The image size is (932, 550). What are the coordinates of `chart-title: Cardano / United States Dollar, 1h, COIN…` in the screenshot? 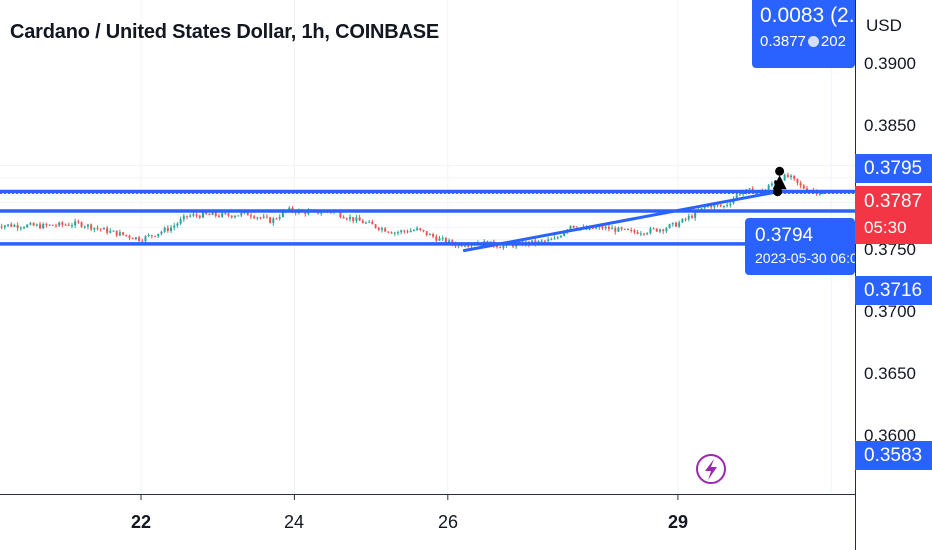 It's located at (225, 32).